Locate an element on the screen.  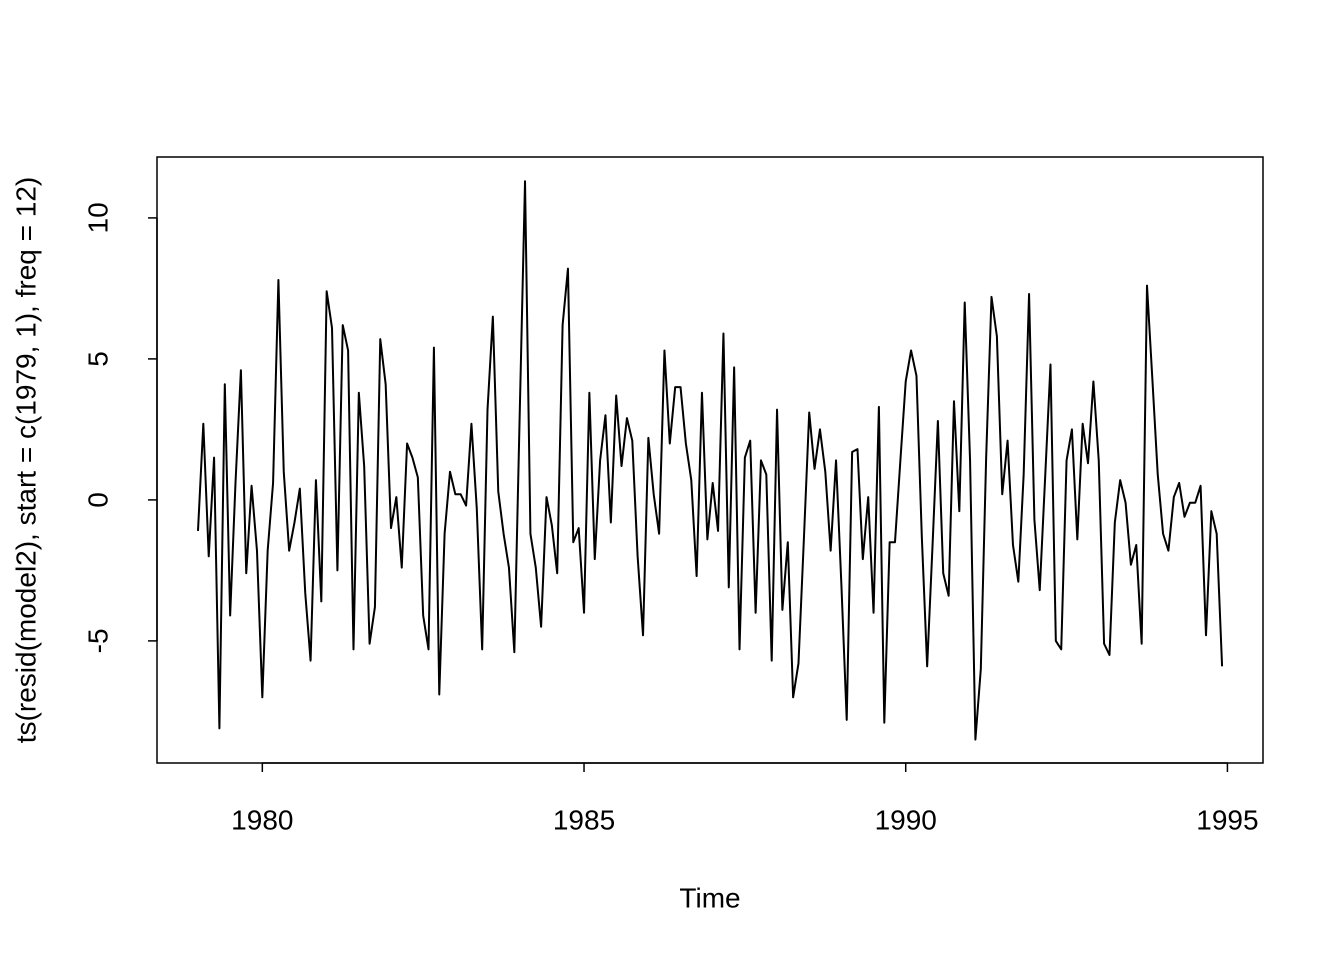
x-tick-label: 1985 is located at coordinates (584, 819).